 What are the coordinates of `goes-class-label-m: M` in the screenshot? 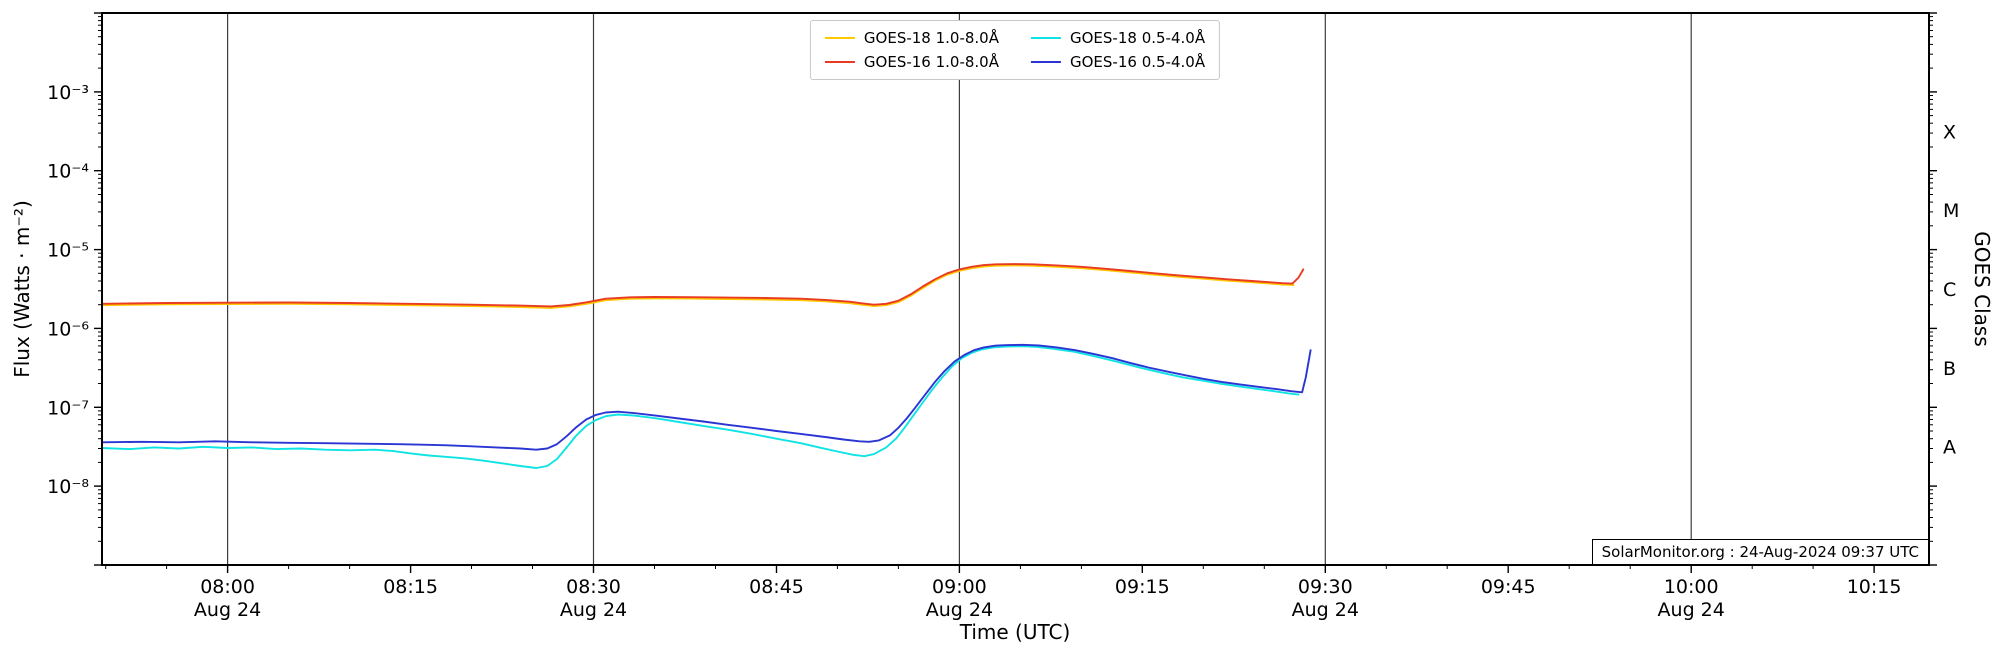 It's located at (1951, 211).